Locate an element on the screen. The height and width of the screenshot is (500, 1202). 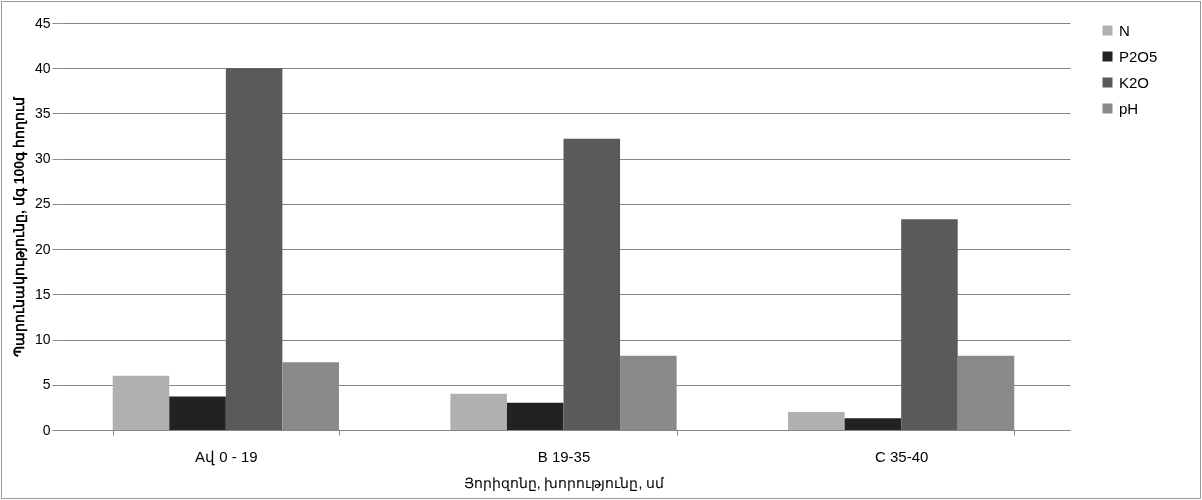
legend-label: K2O is located at coordinates (1134, 82).